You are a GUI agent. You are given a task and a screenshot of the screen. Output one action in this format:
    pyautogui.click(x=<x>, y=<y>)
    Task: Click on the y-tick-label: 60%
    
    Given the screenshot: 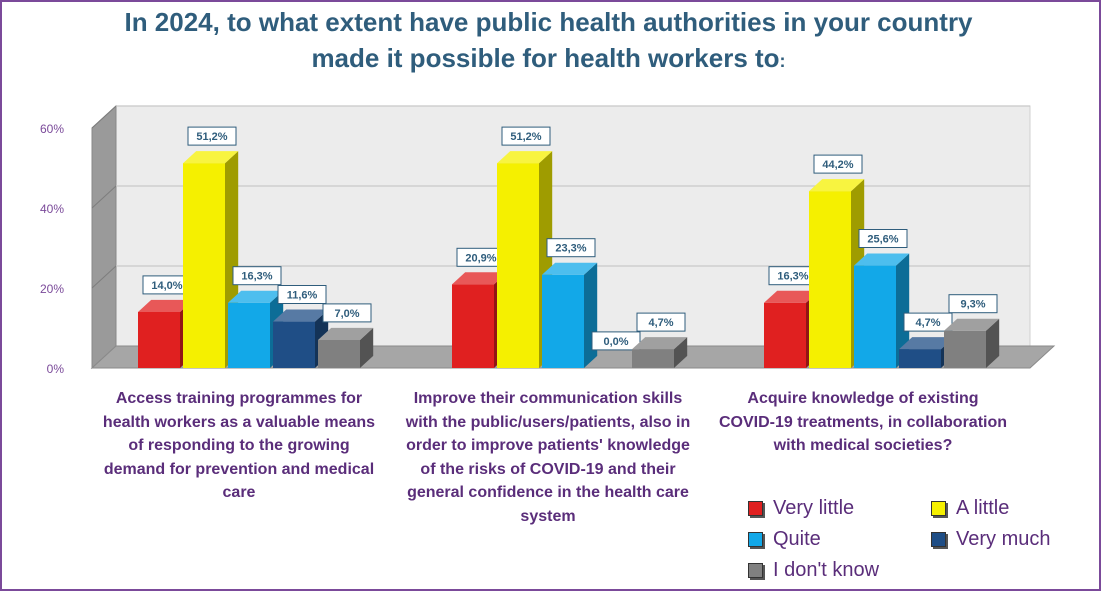 What is the action you would take?
    pyautogui.click(x=52, y=129)
    